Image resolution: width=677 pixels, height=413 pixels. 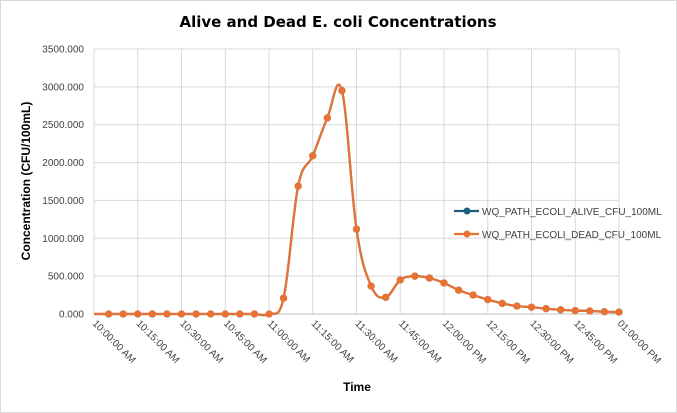 What do you see at coordinates (71, 315) in the screenshot?
I see `y-tick-label: 0.000` at bounding box center [71, 315].